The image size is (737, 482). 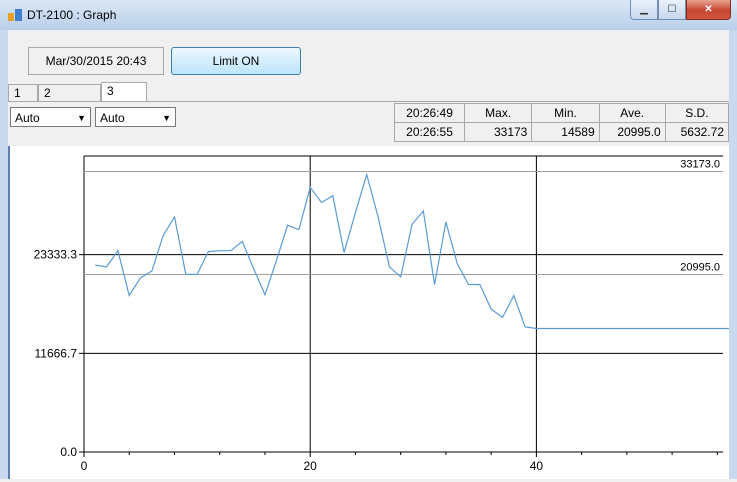 What do you see at coordinates (632, 113) in the screenshot?
I see `stats-ave-header: Ave.` at bounding box center [632, 113].